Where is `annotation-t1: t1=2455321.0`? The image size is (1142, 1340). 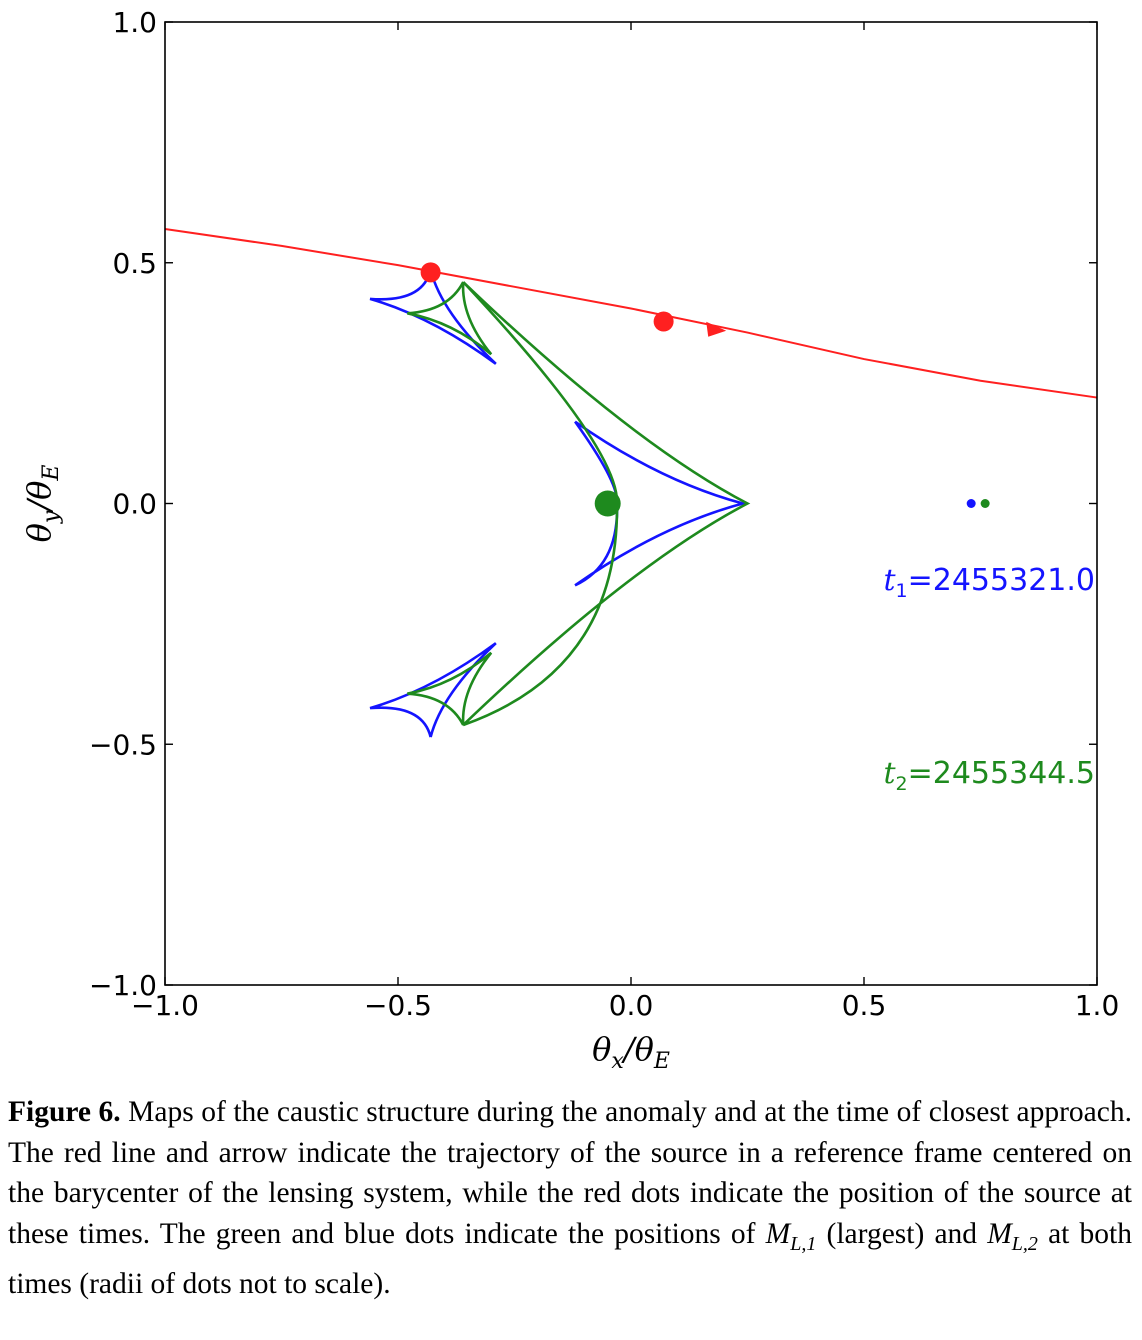 annotation-t1: t1=2455321.0 is located at coordinates (989, 582).